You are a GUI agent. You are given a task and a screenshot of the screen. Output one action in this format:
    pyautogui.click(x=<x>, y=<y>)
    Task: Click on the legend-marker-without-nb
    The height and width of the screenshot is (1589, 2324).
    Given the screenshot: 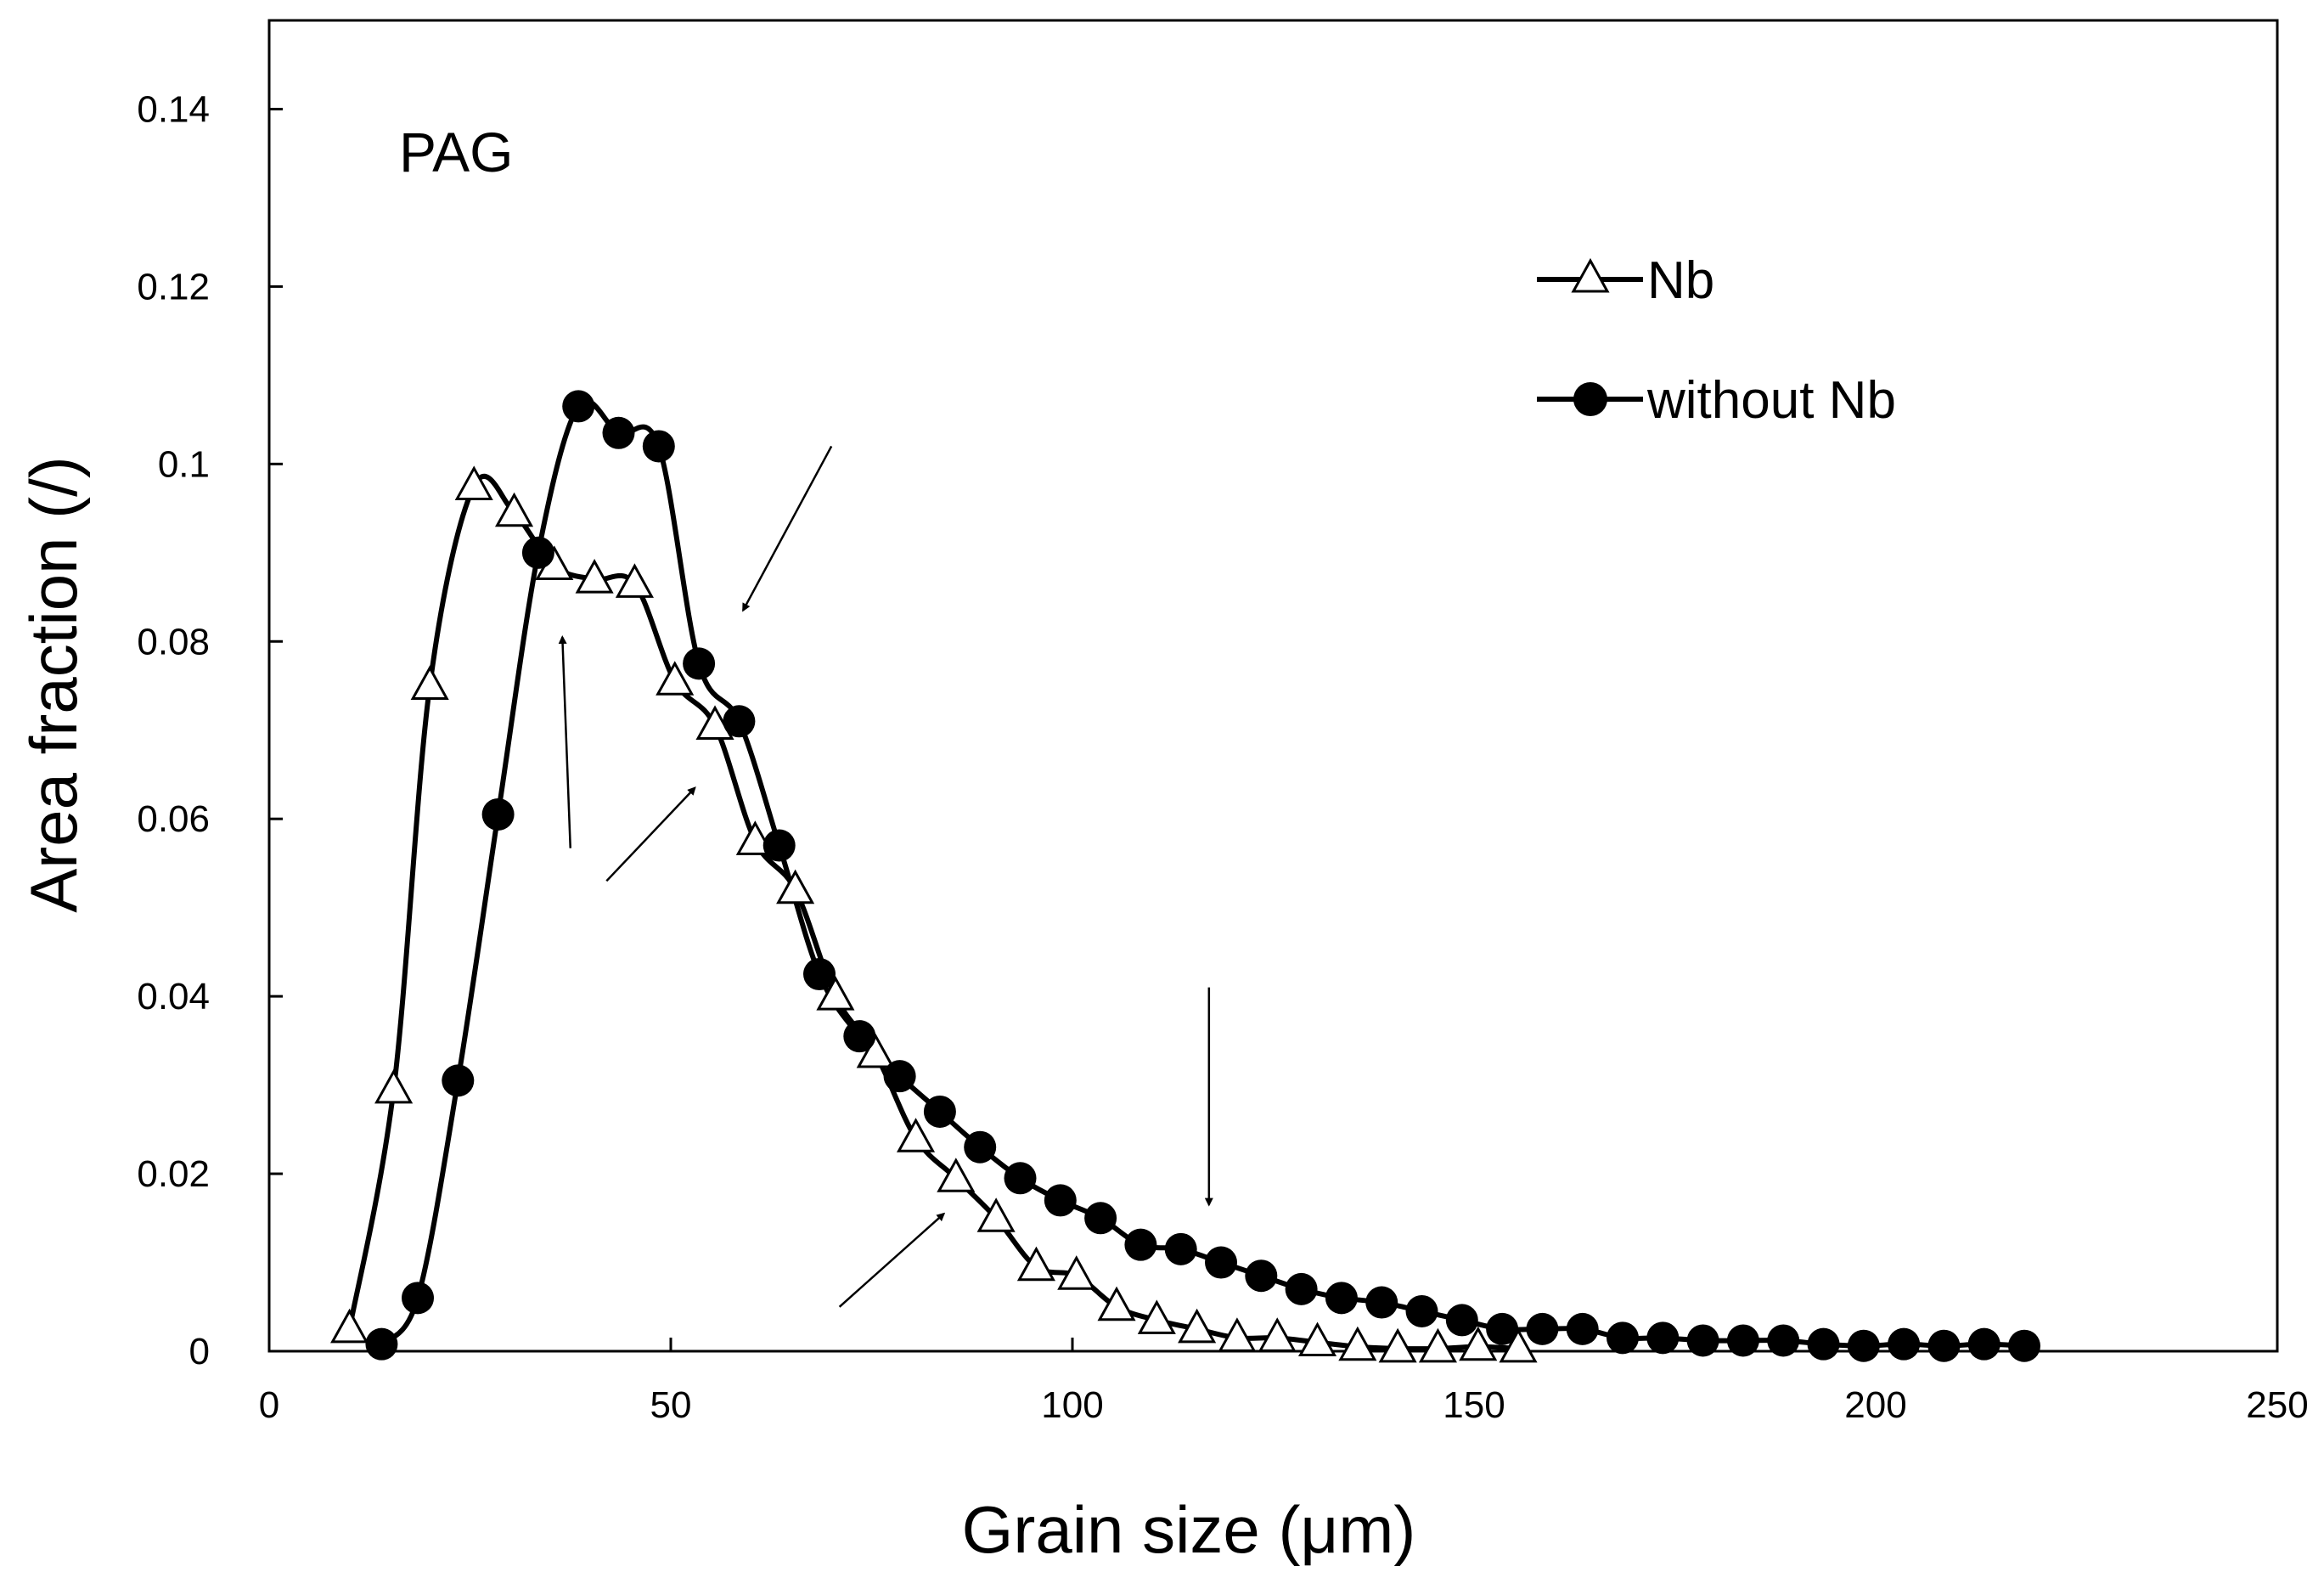 What is the action you would take?
    pyautogui.click(x=1590, y=399)
    